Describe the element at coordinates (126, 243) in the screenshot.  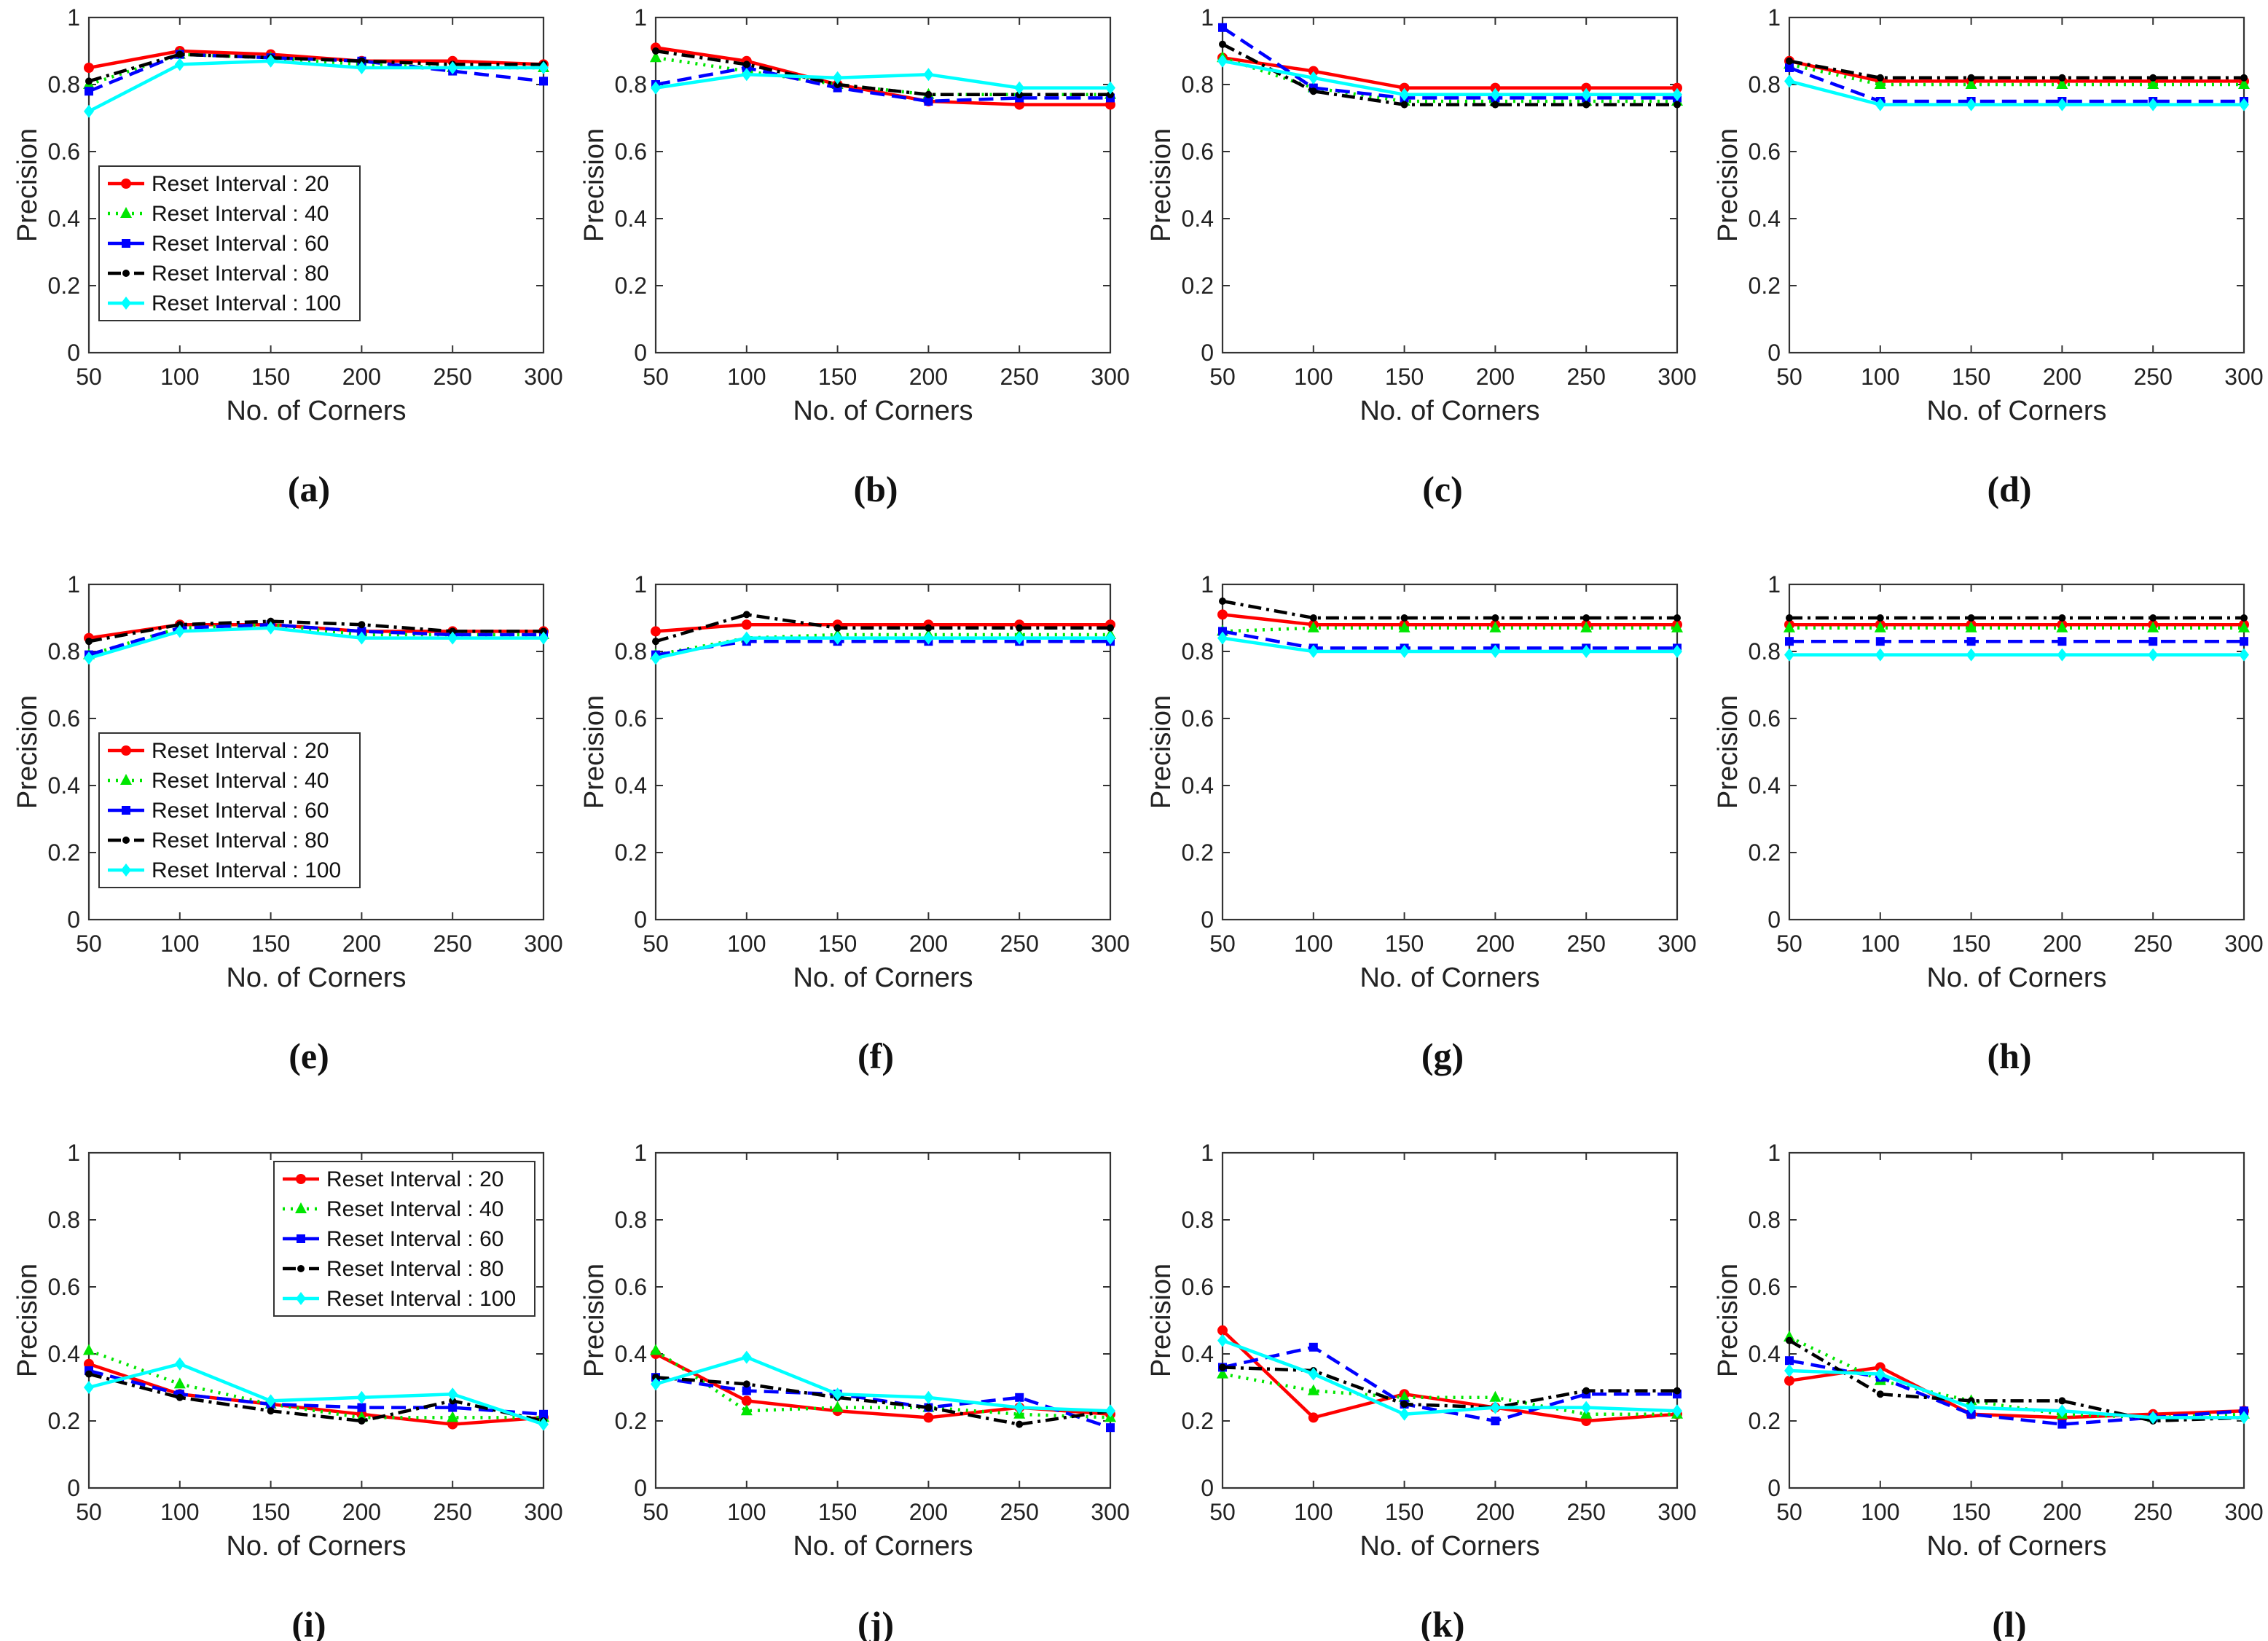
I see `legend-marker-s60` at that location.